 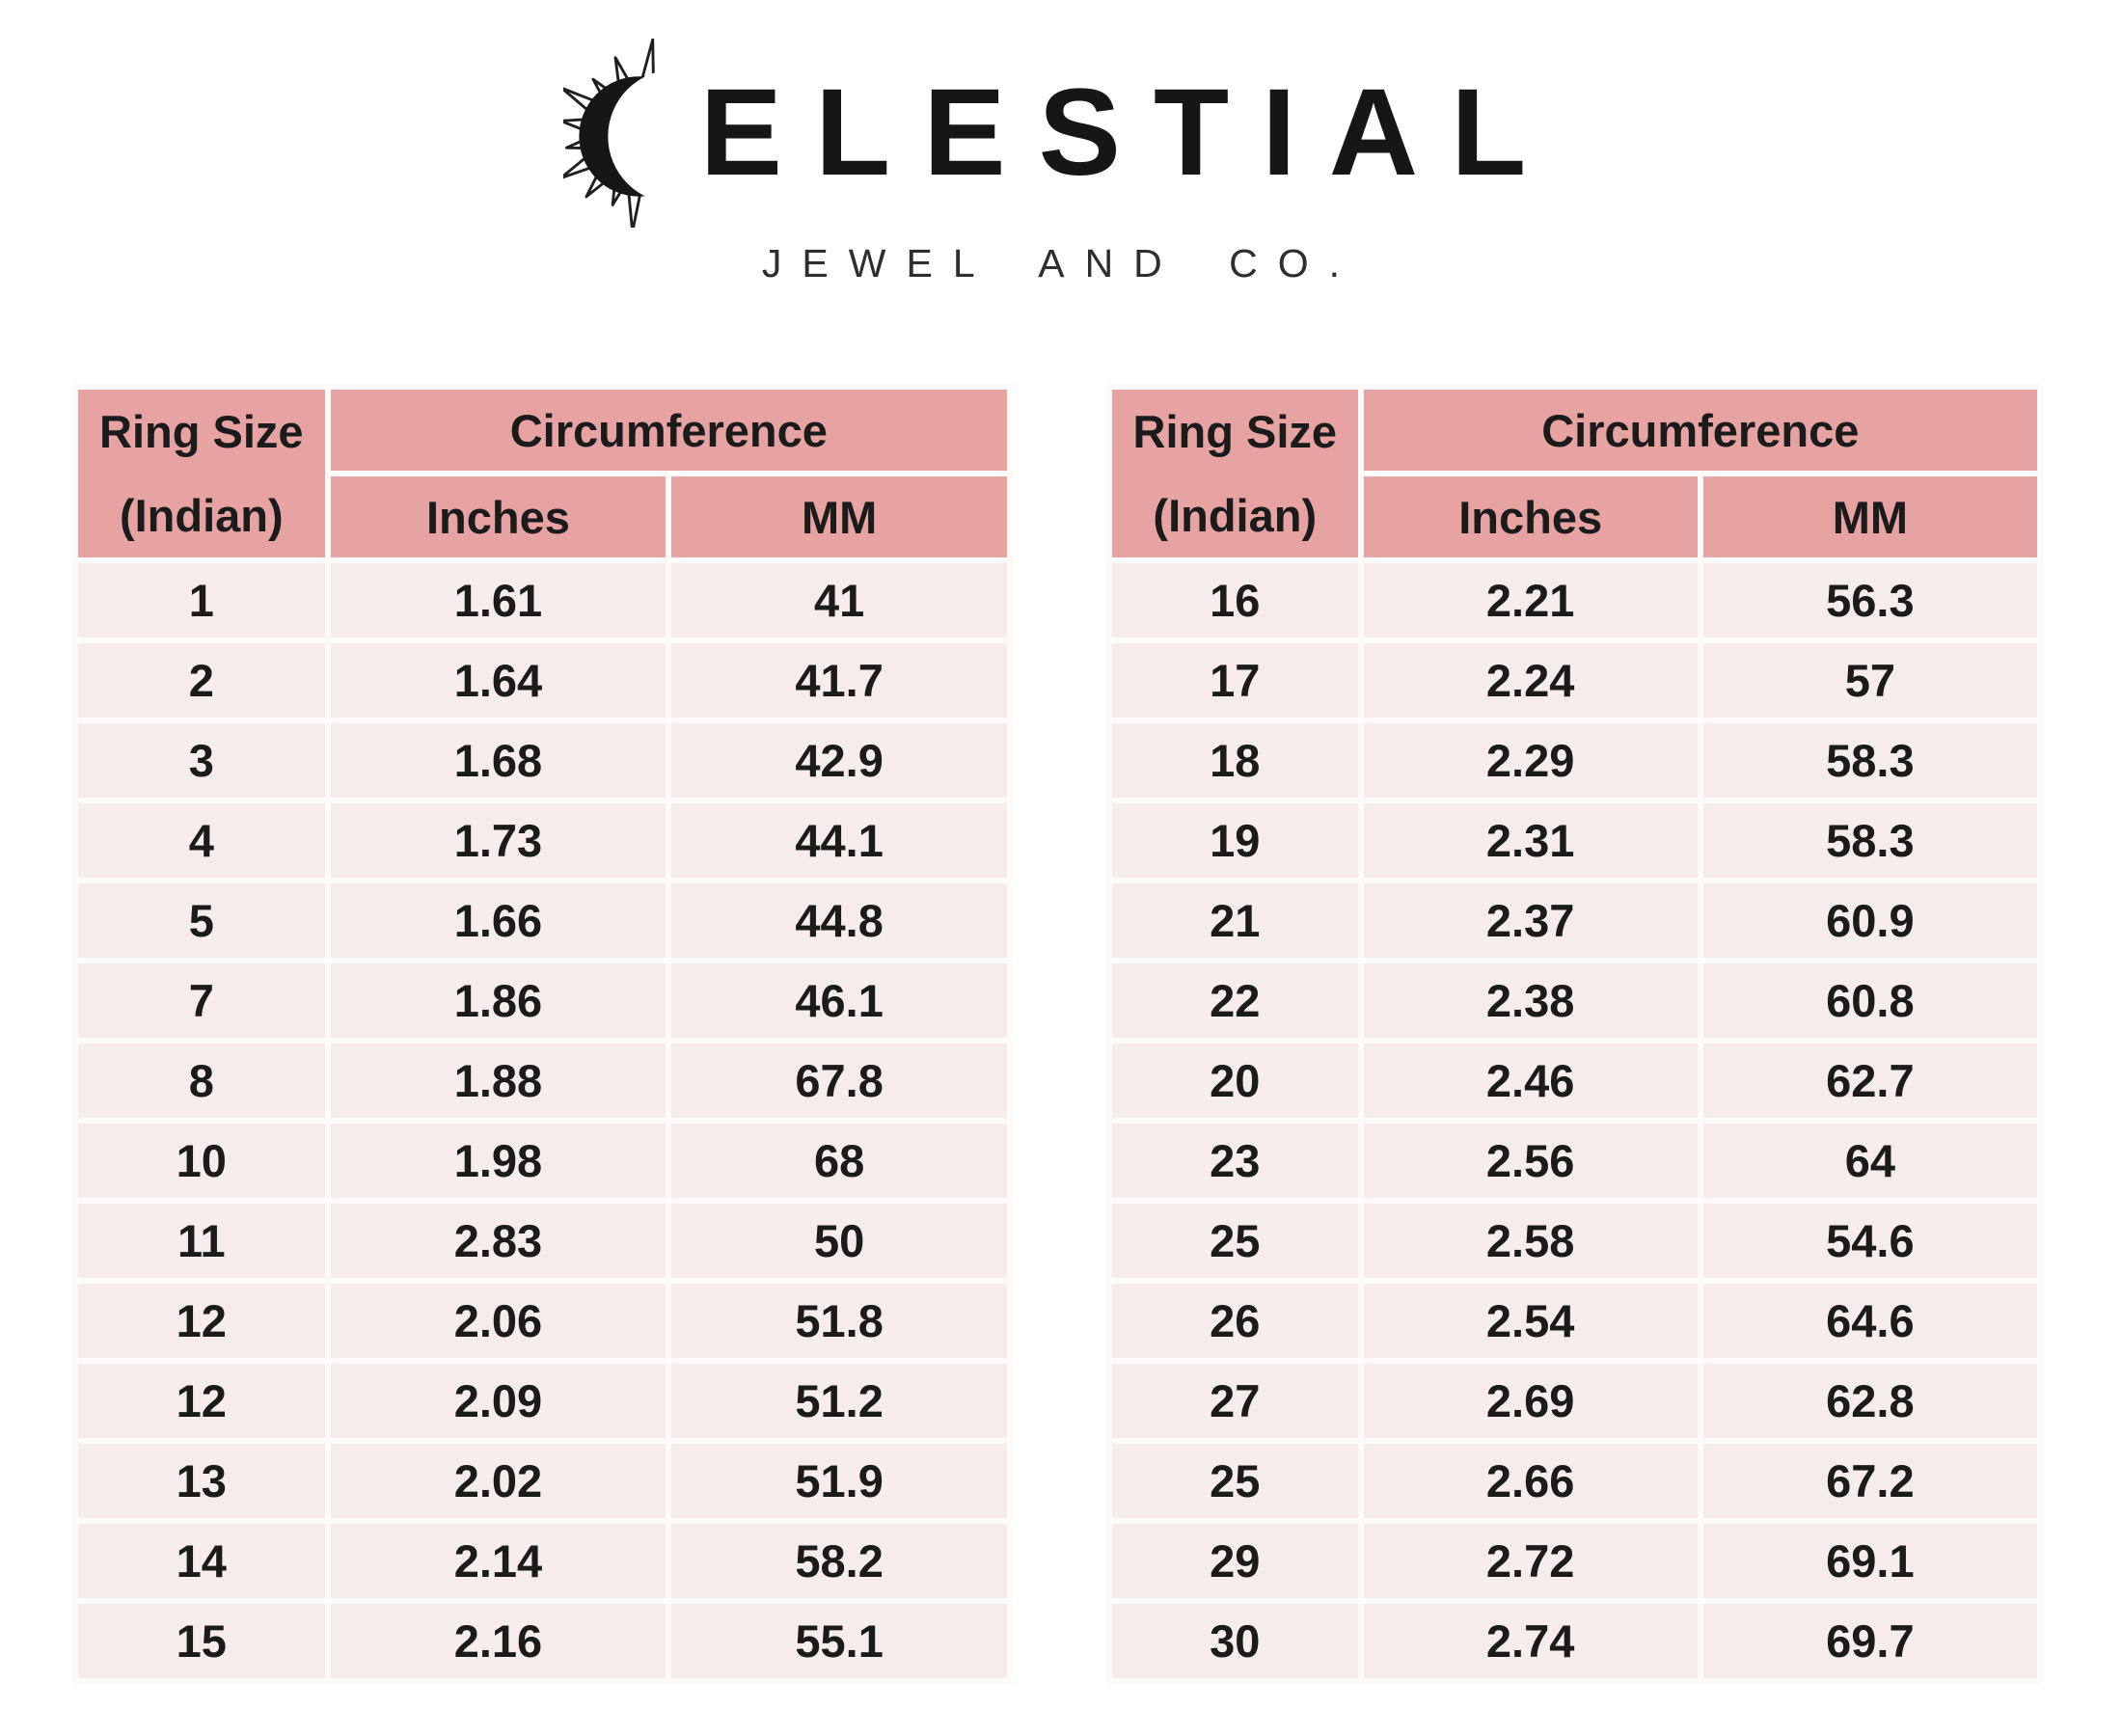 What do you see at coordinates (1061, 263) in the screenshot?
I see `brand-subtitle: JEWEL AND CO.` at bounding box center [1061, 263].